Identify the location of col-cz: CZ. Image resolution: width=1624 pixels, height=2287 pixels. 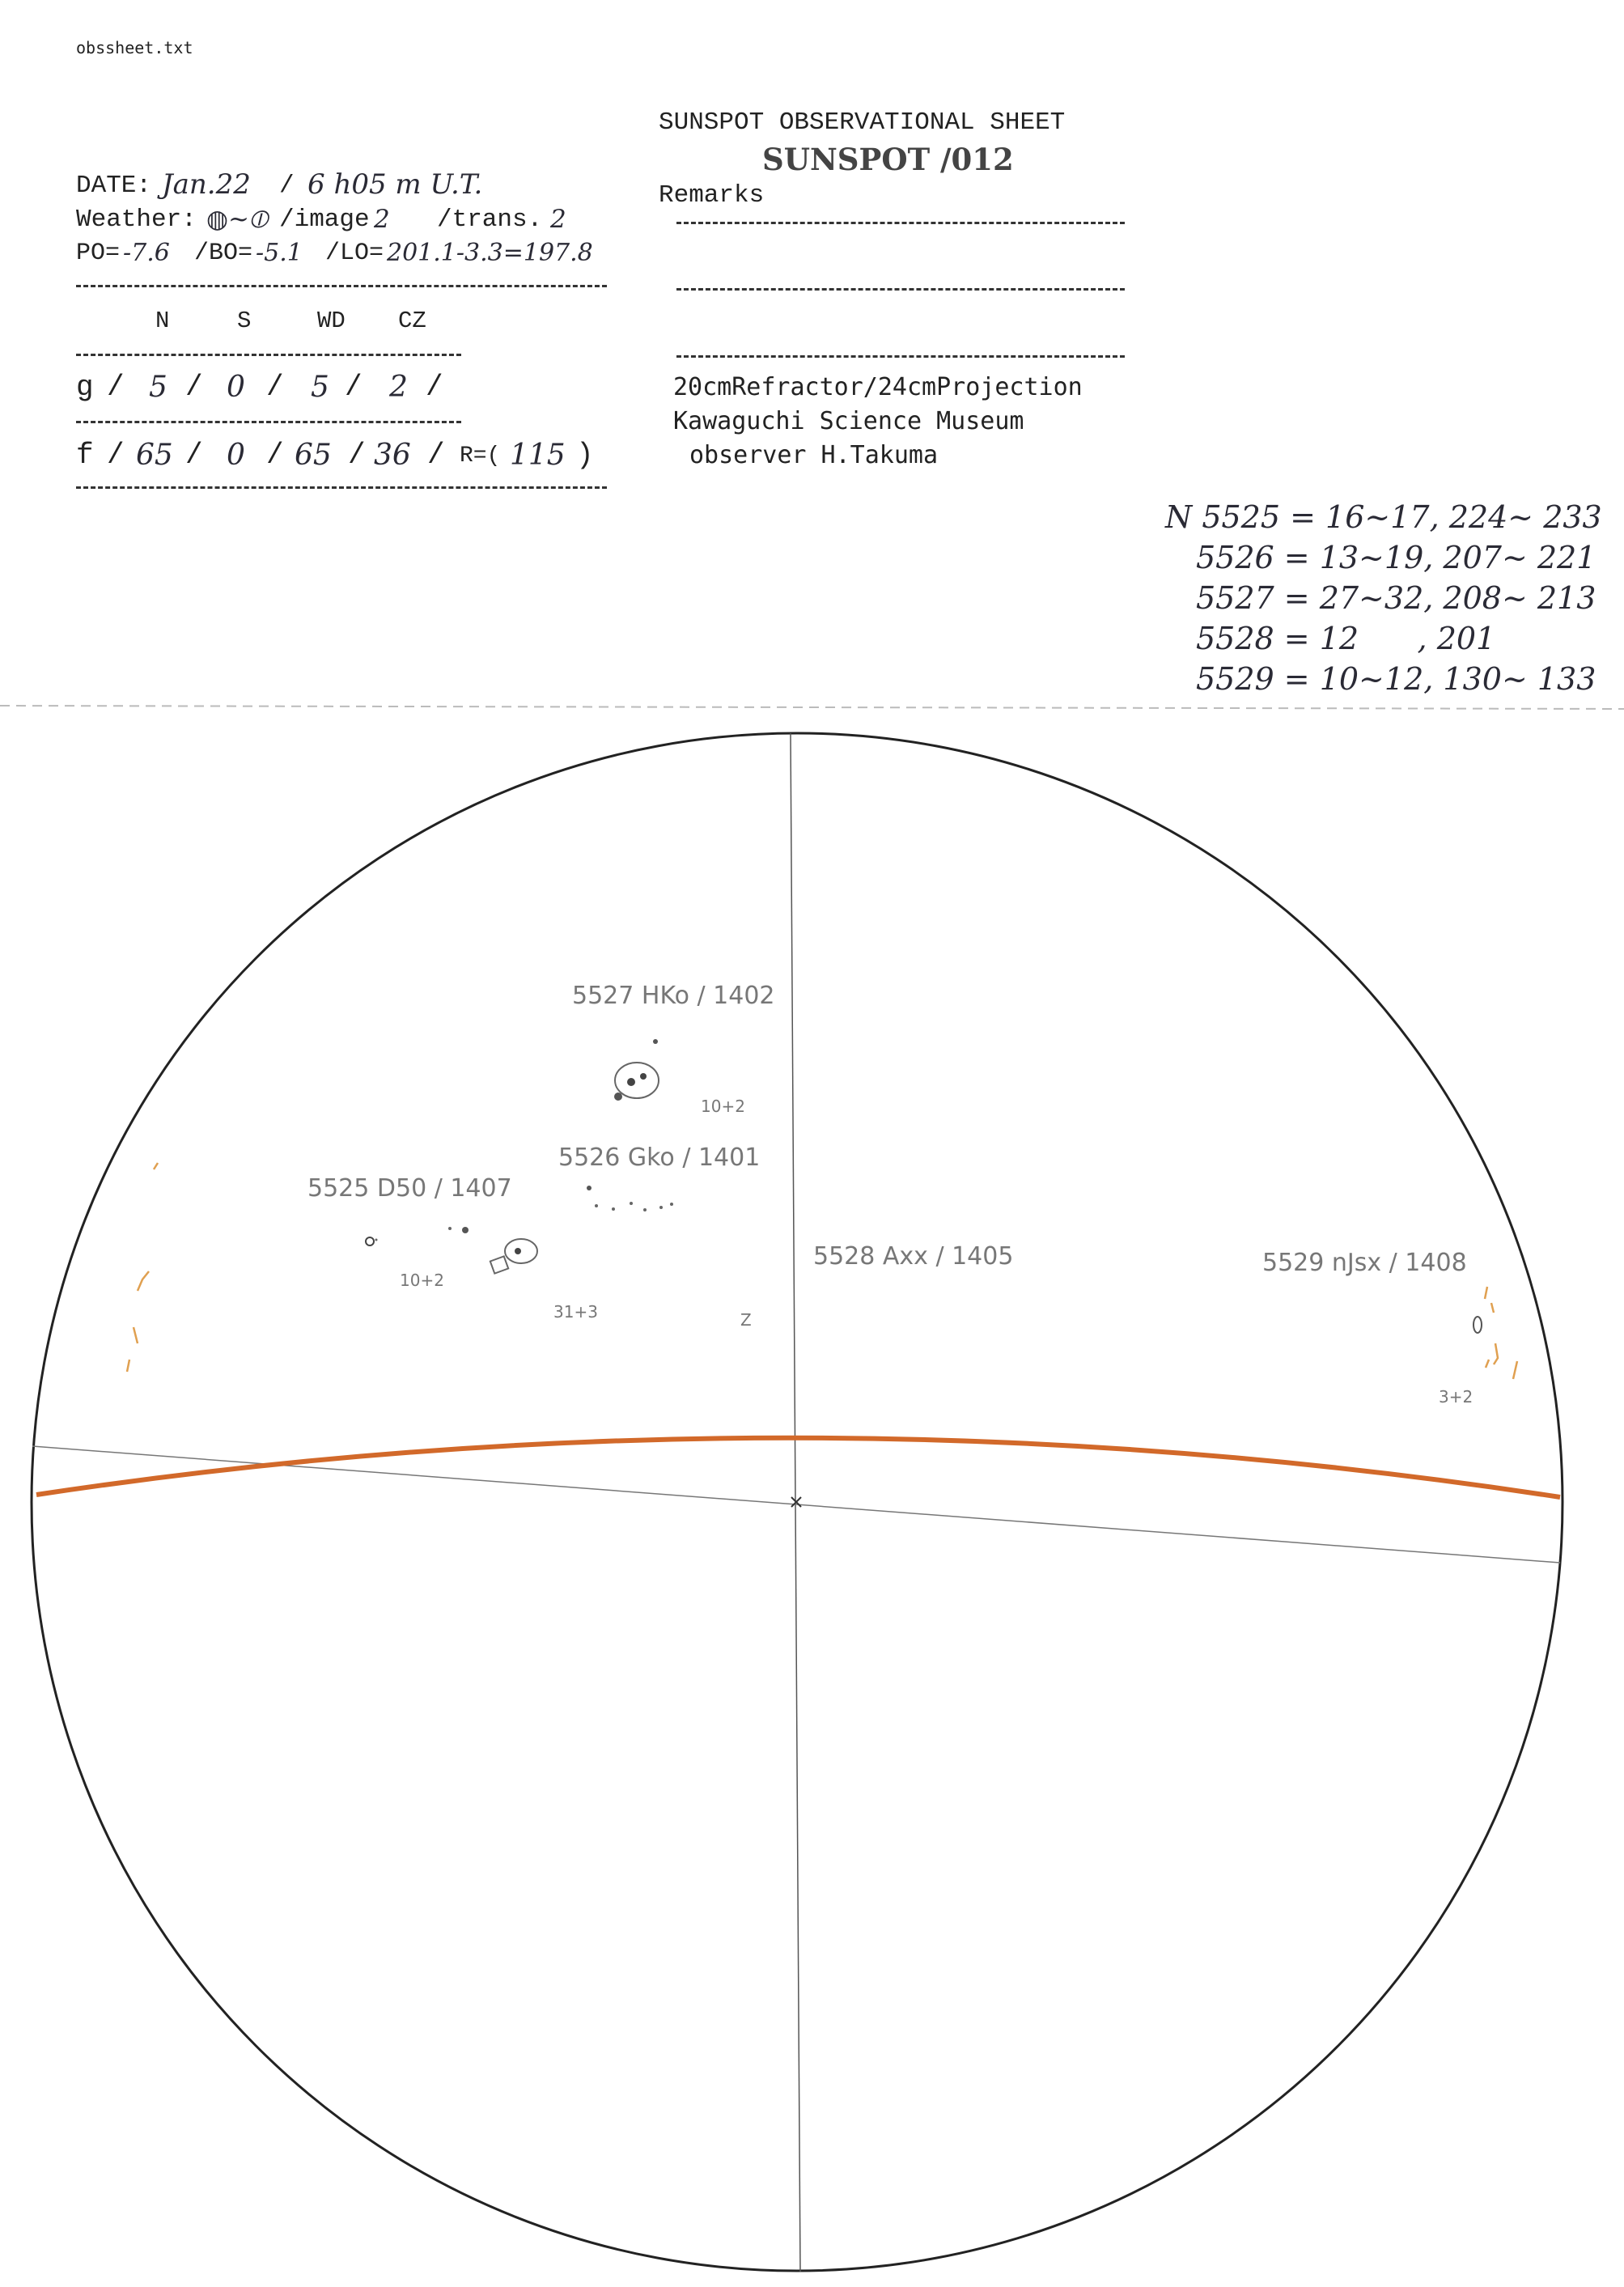
(412, 321).